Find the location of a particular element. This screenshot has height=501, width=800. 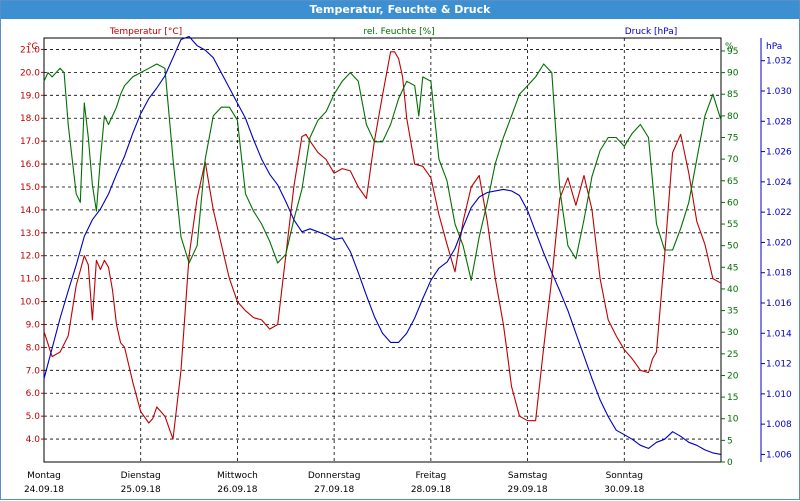

humidity-tick-label: 5 is located at coordinates (730, 441).